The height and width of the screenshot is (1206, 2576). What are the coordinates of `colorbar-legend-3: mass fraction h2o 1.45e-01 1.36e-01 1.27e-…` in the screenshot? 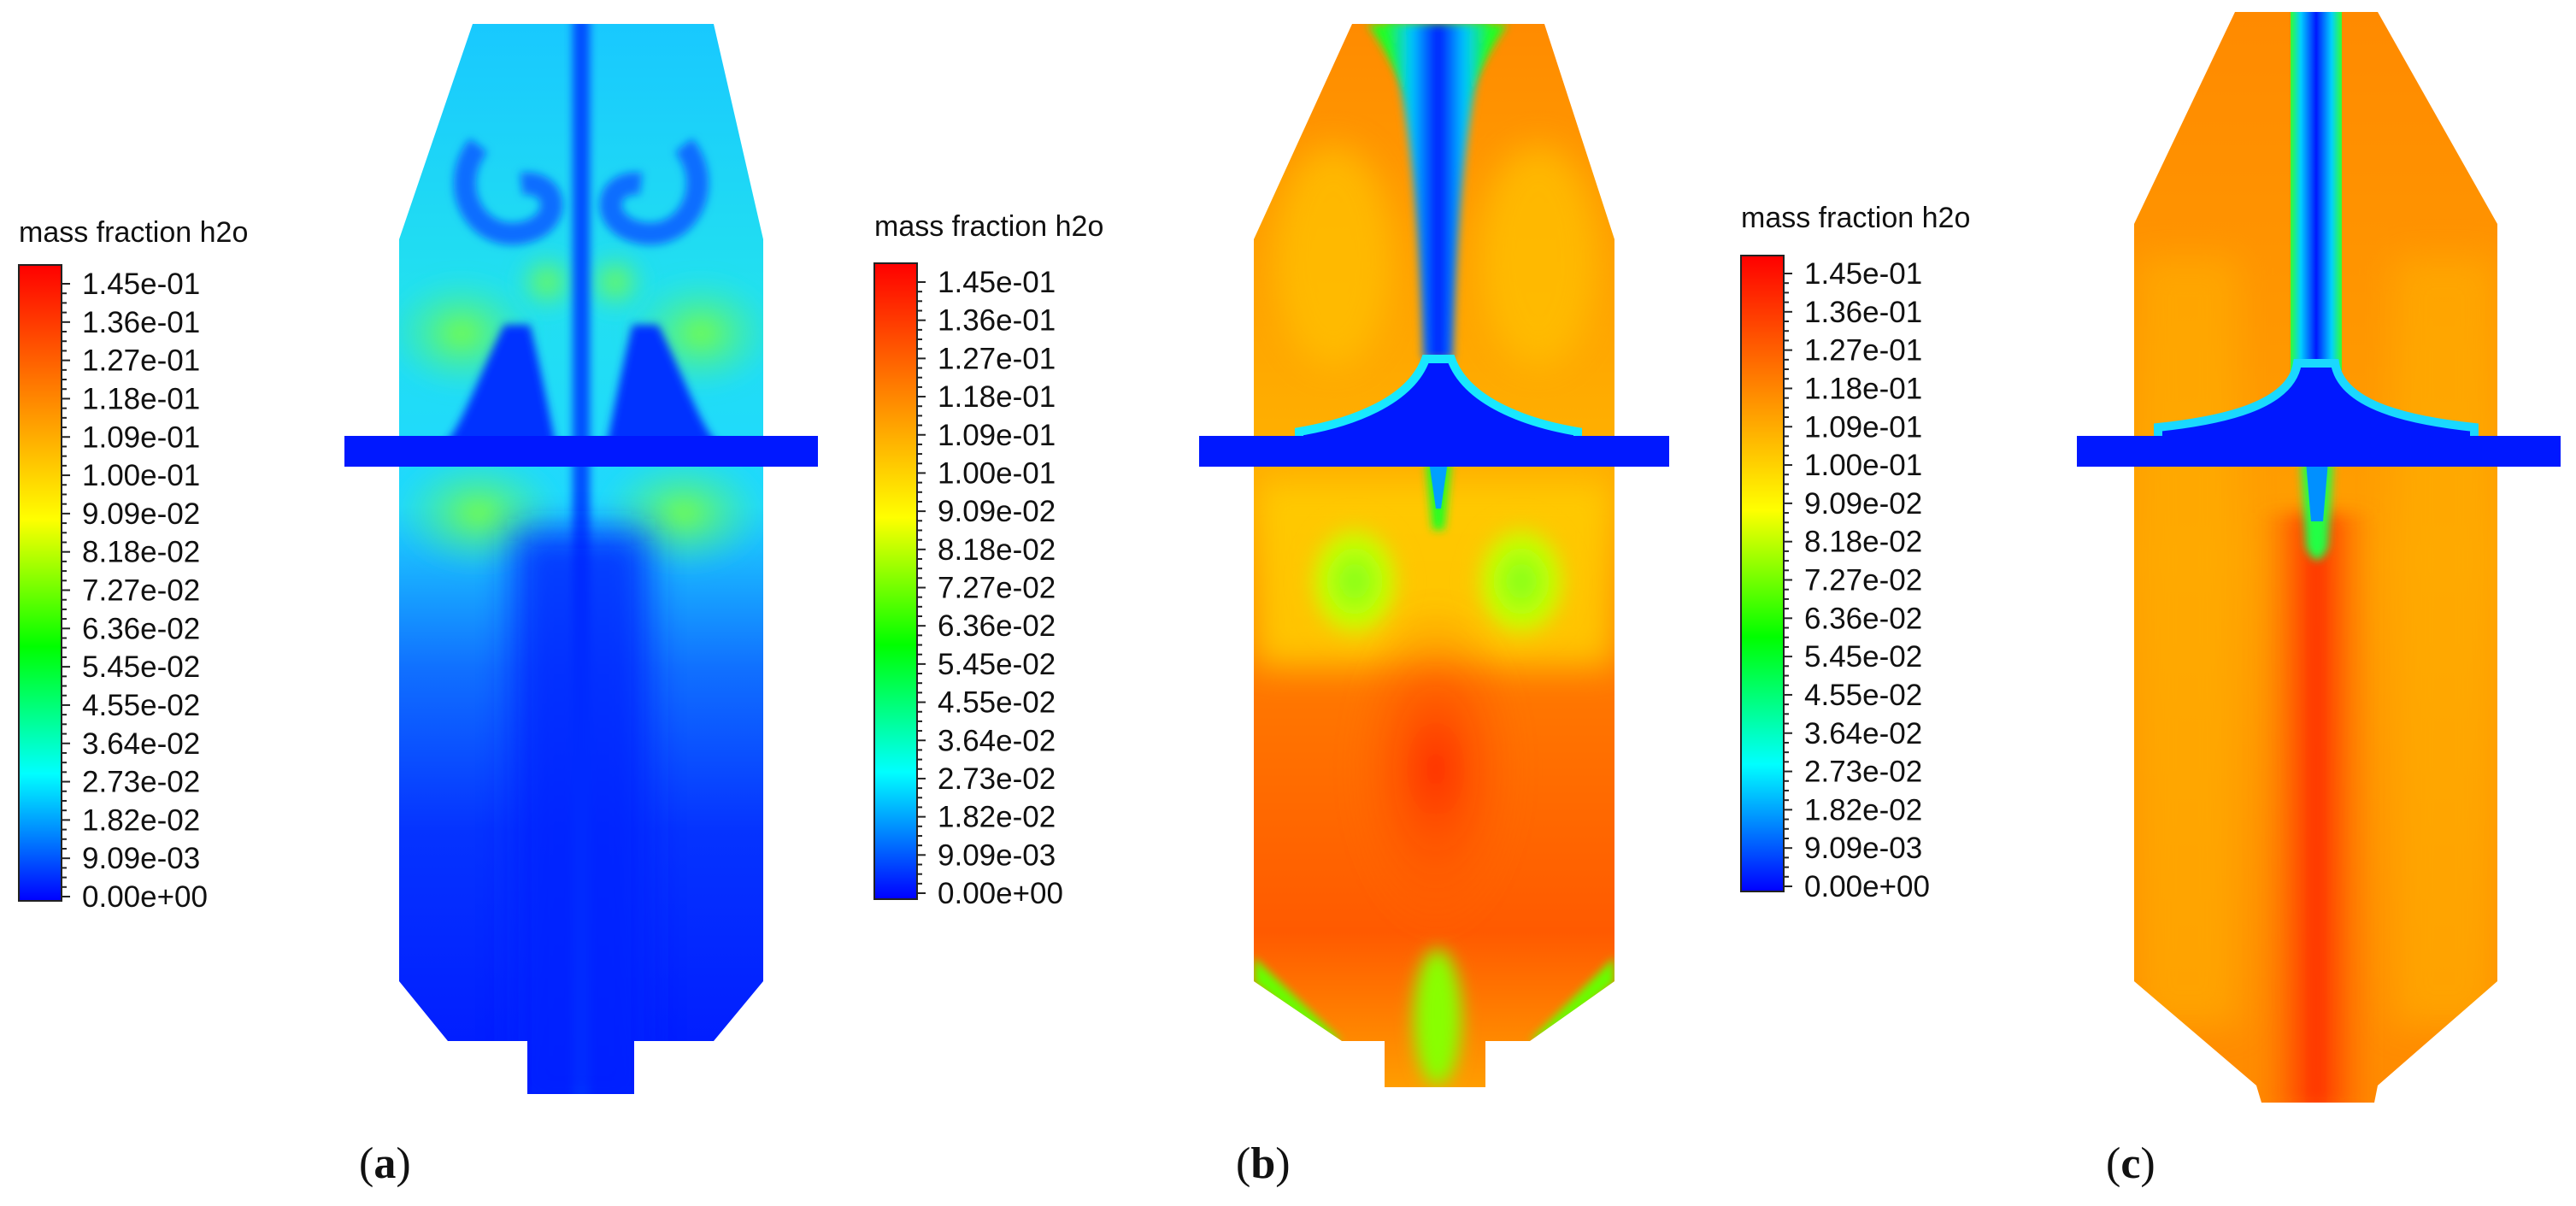 It's located at (1855, 552).